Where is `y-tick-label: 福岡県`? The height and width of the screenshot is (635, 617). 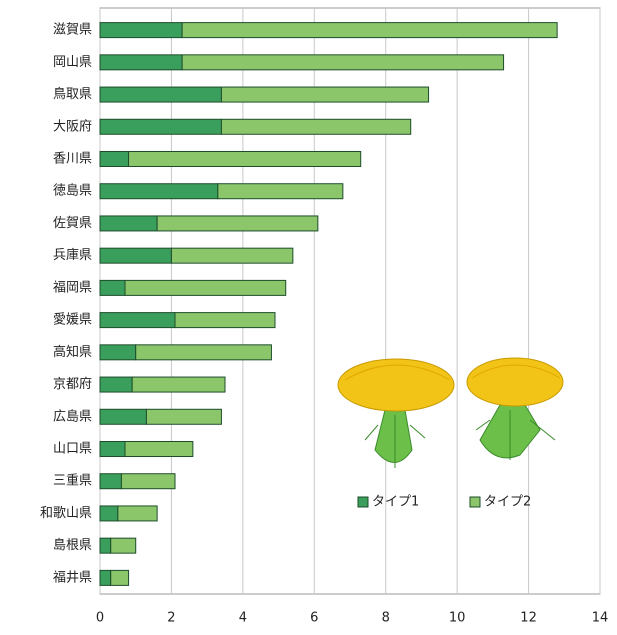
y-tick-label: 福岡県 is located at coordinates (72, 287).